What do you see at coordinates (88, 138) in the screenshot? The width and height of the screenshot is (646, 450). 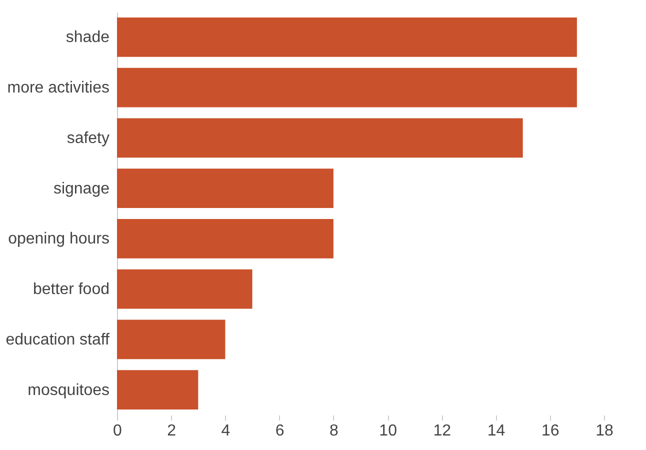 I see `y-tick-label: safety` at bounding box center [88, 138].